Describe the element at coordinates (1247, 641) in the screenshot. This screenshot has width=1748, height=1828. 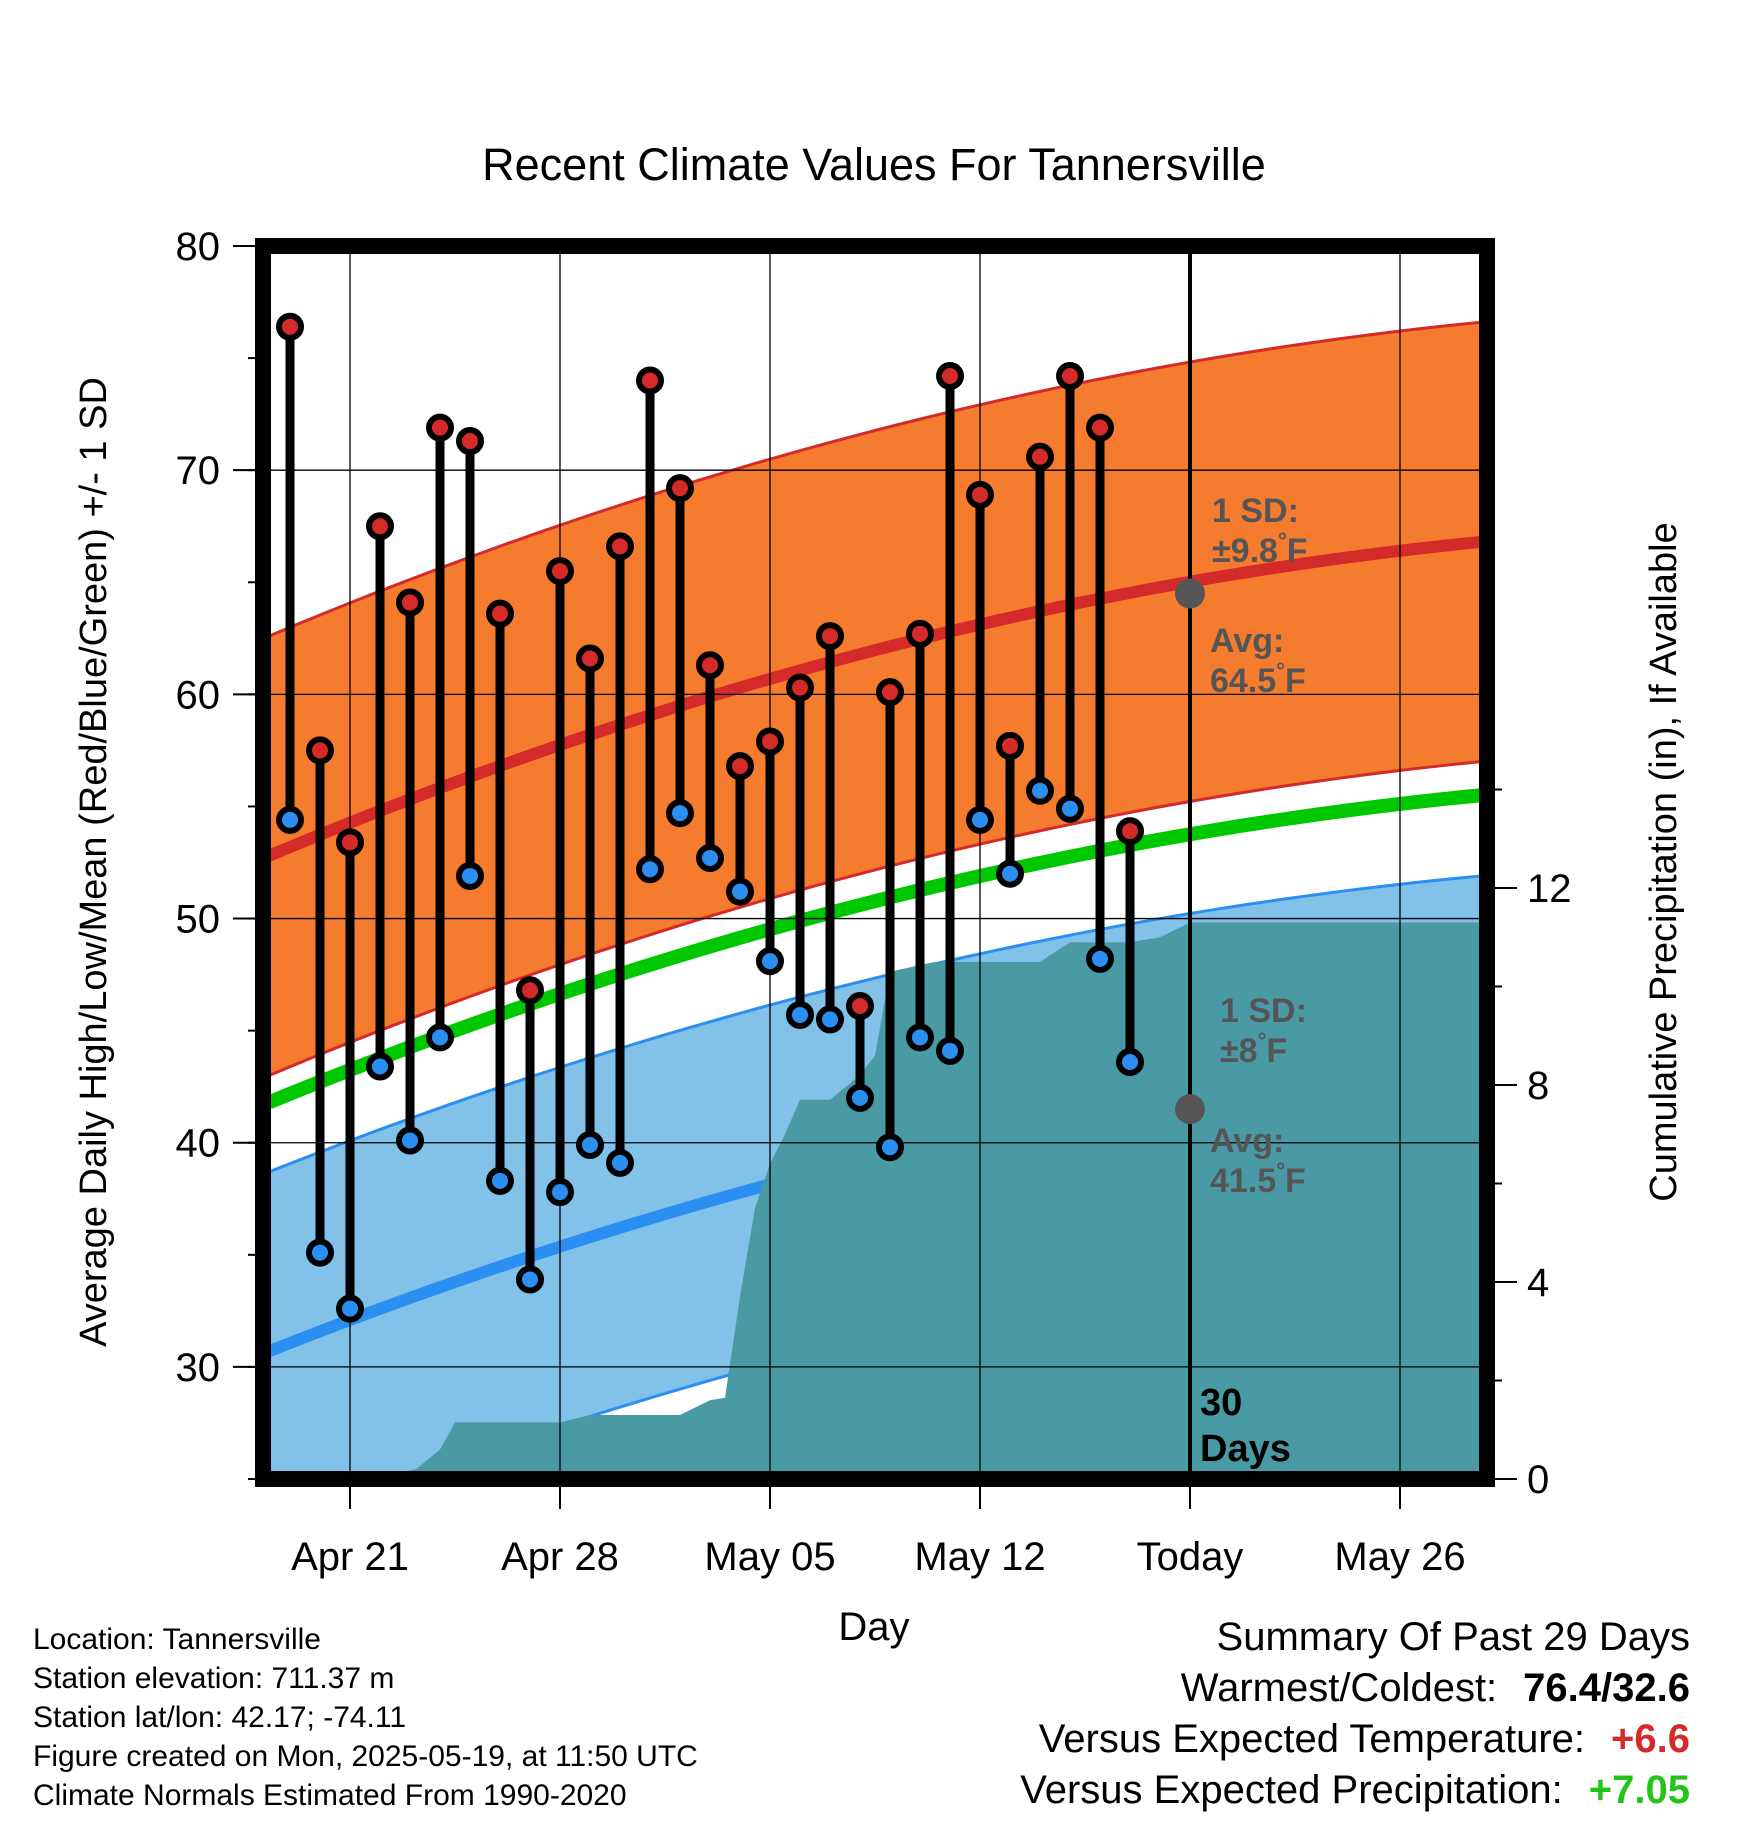
I see `high-avg-label: Avg:` at that location.